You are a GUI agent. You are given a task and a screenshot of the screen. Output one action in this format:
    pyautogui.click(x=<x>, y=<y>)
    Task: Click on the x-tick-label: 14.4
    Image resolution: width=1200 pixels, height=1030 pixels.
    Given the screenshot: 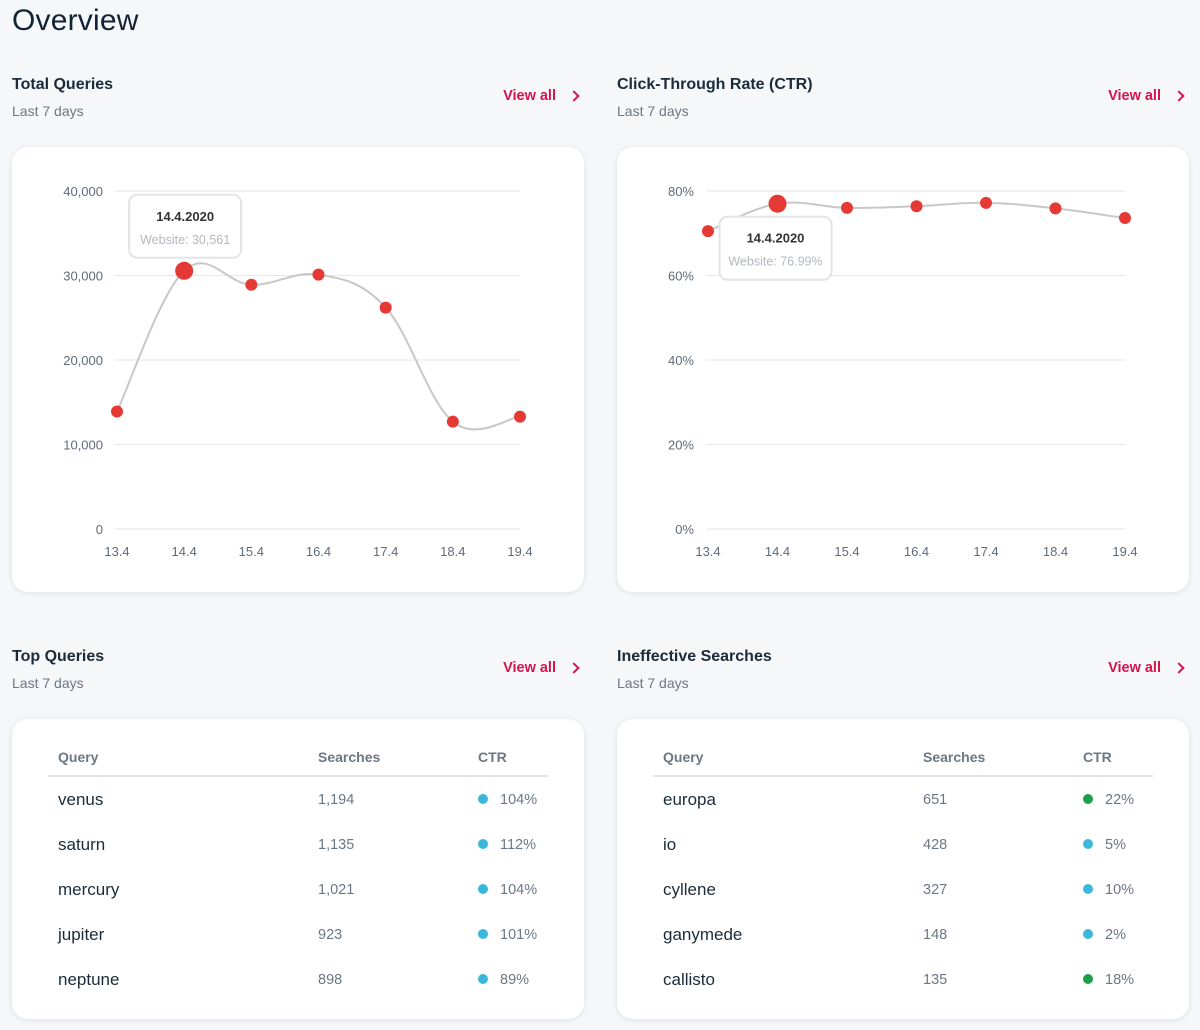 What is the action you would take?
    pyautogui.click(x=777, y=551)
    